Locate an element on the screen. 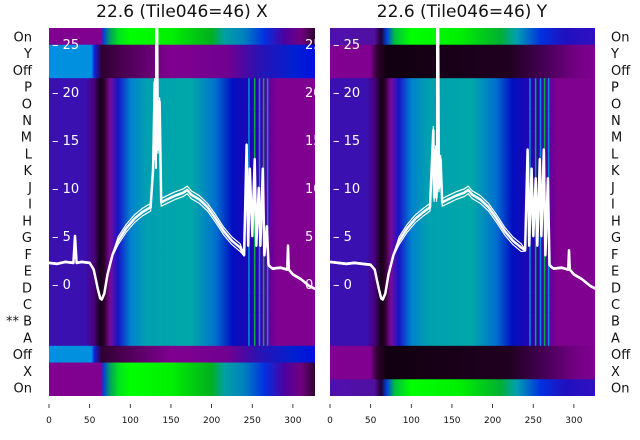 This screenshot has width=640, height=440. x-tick-label: 50 is located at coordinates (371, 421).